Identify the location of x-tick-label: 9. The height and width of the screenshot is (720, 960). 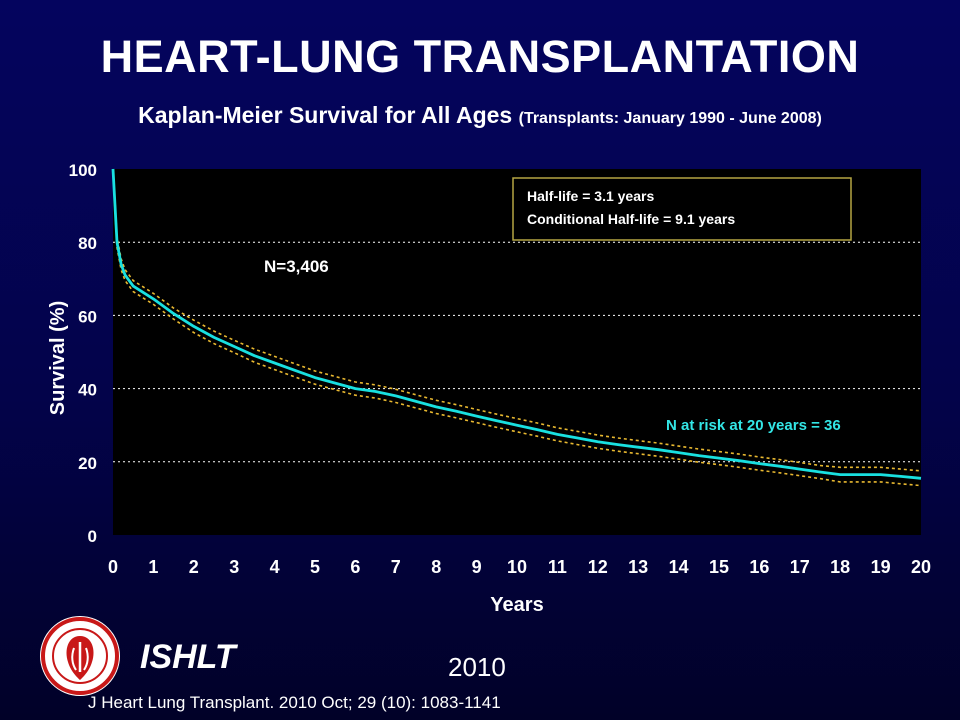
(477, 567).